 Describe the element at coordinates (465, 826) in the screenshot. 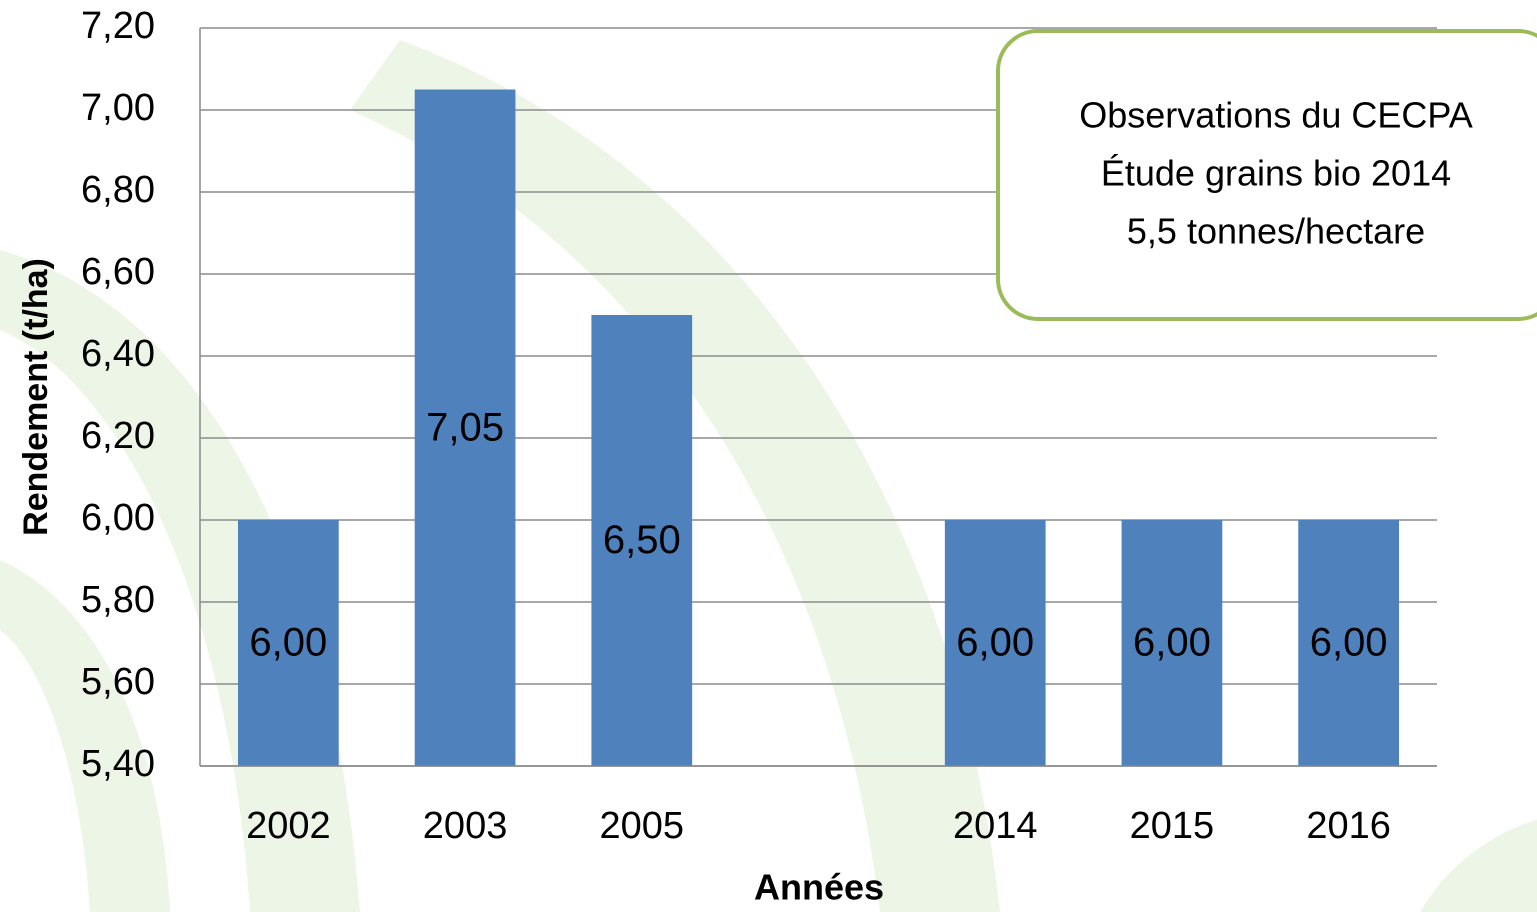

I see `x-tick-label: 2003` at that location.